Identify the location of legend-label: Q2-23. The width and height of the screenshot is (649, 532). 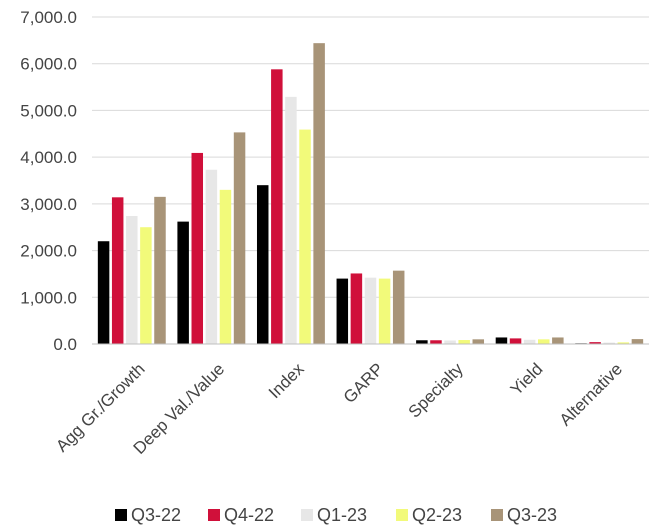
(437, 515).